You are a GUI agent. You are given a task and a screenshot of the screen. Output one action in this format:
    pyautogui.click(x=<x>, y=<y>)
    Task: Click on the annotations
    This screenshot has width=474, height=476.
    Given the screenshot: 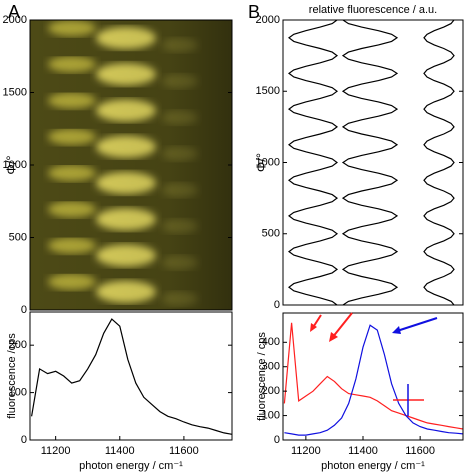 What is the action you would take?
    pyautogui.click(x=374, y=364)
    